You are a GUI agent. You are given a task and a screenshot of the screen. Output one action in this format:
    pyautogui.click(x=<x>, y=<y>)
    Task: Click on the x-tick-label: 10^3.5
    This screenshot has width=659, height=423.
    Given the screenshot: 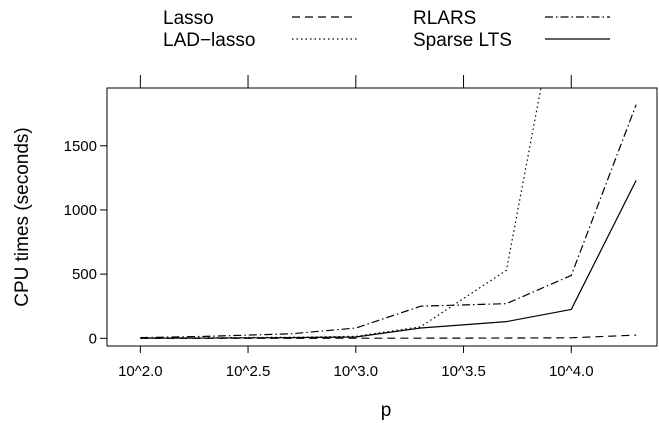 What is the action you would take?
    pyautogui.click(x=463, y=371)
    